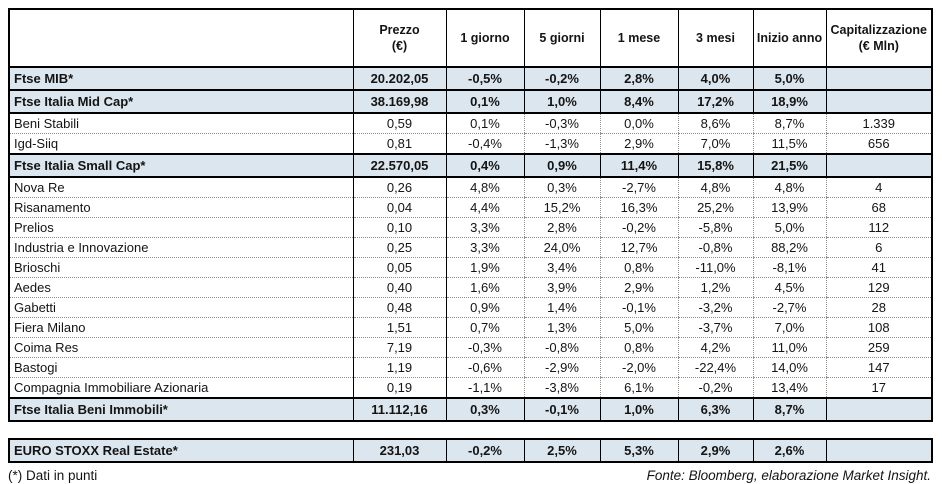 The width and height of the screenshot is (942, 484). Describe the element at coordinates (878, 247) in the screenshot. I see `cell-value: 6` at that location.